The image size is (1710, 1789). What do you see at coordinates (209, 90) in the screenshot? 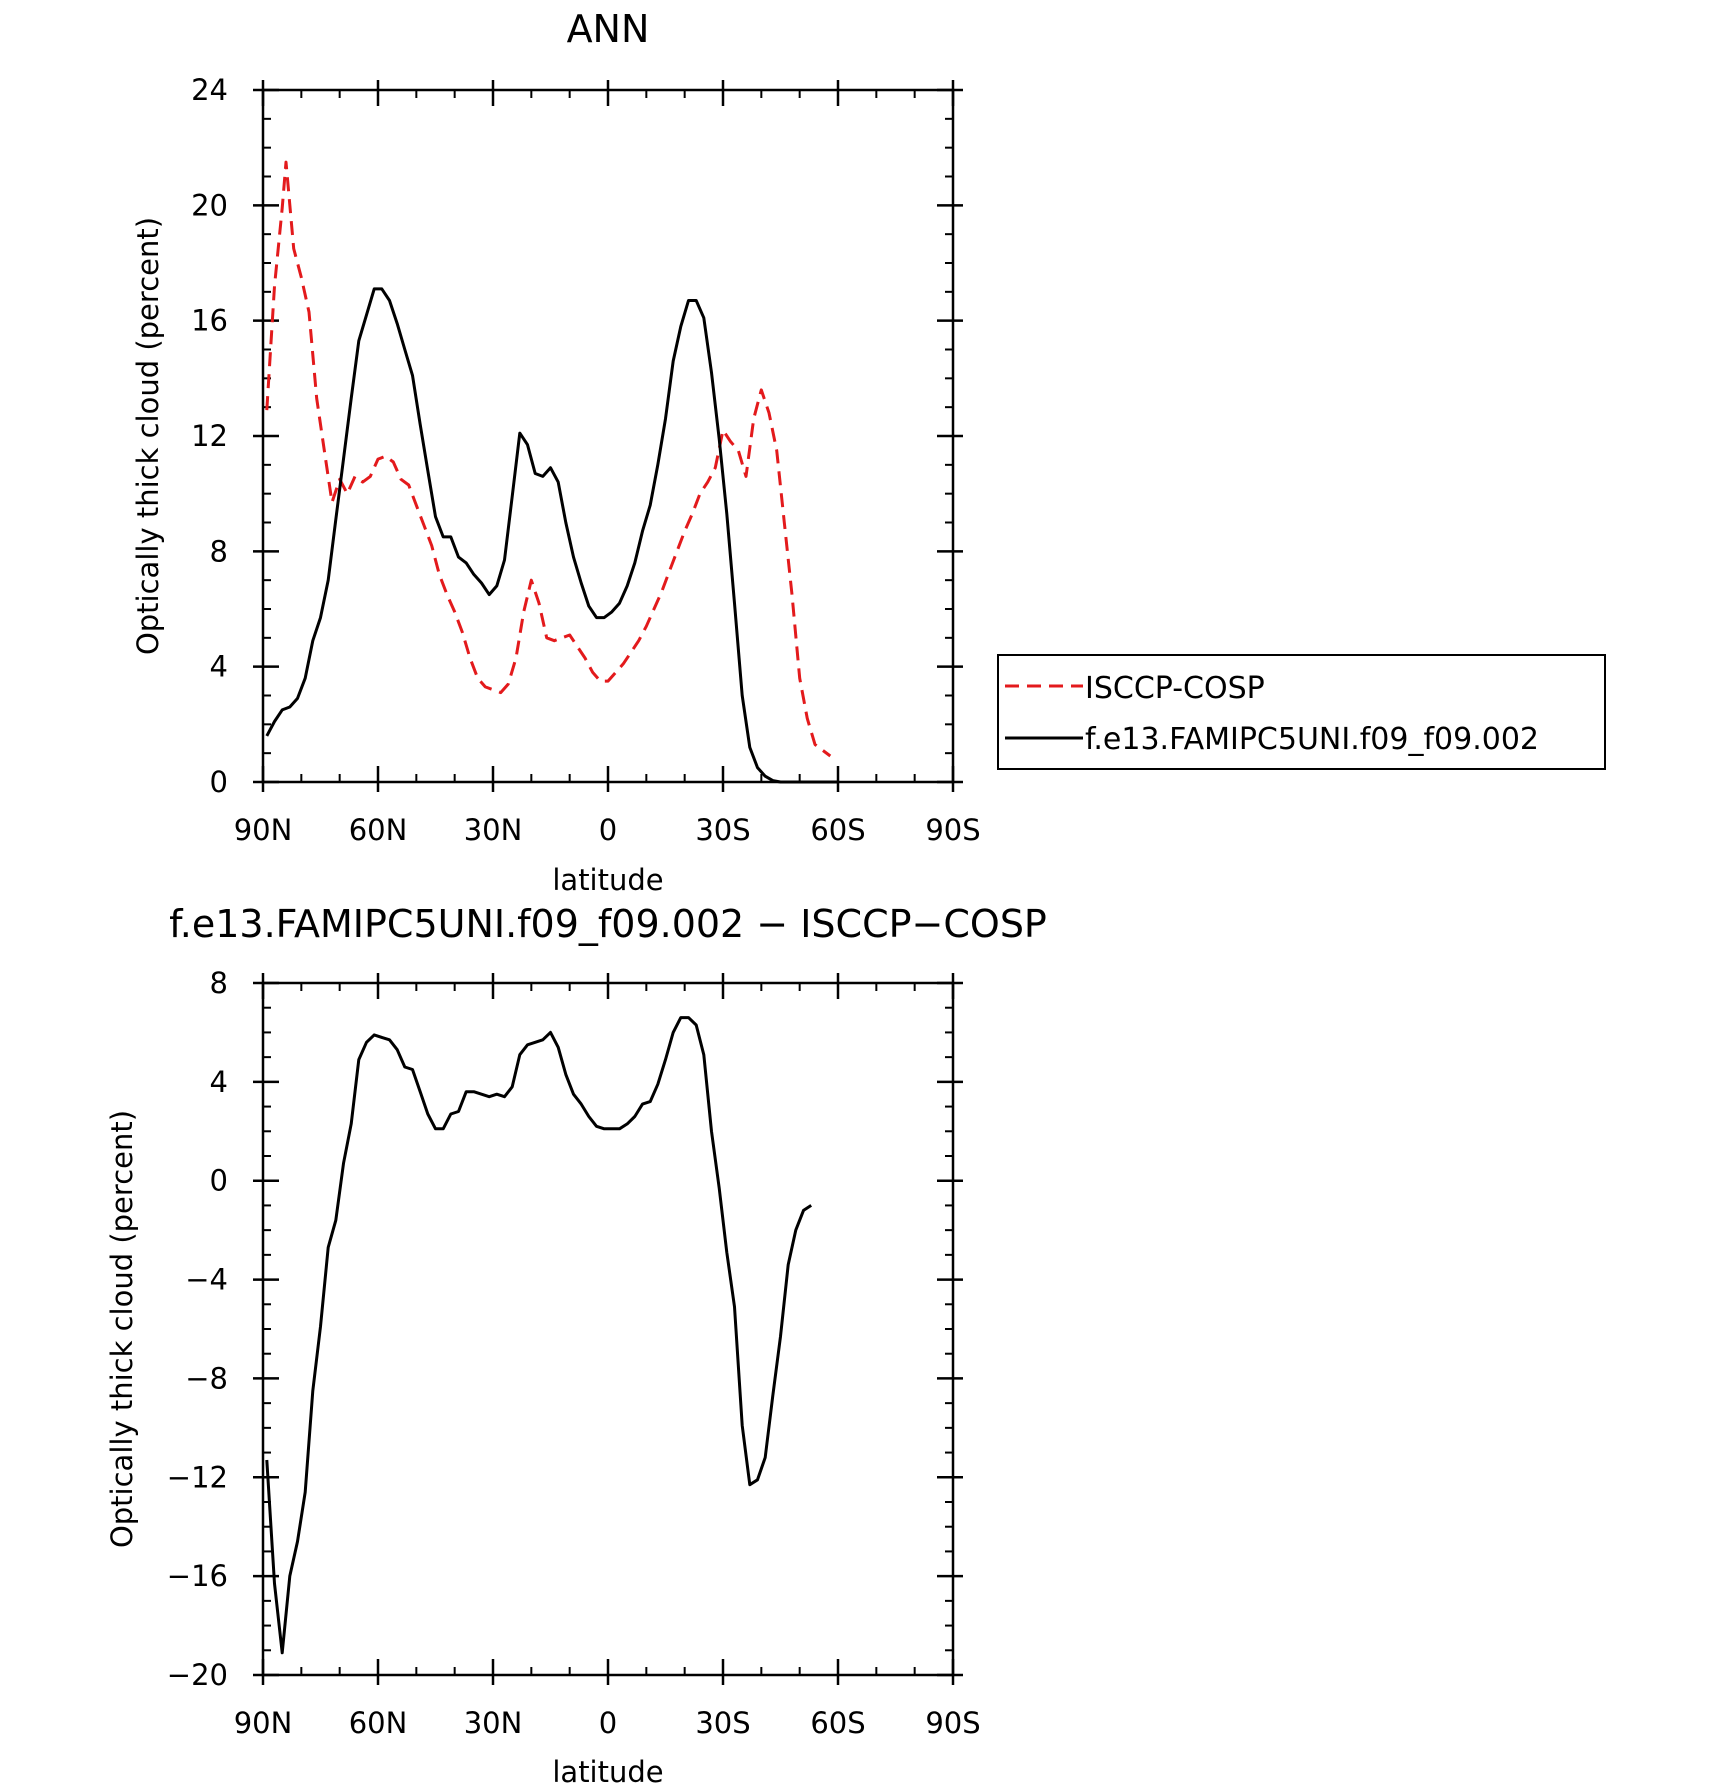
I see `top-y-tick-label: 24` at bounding box center [209, 90].